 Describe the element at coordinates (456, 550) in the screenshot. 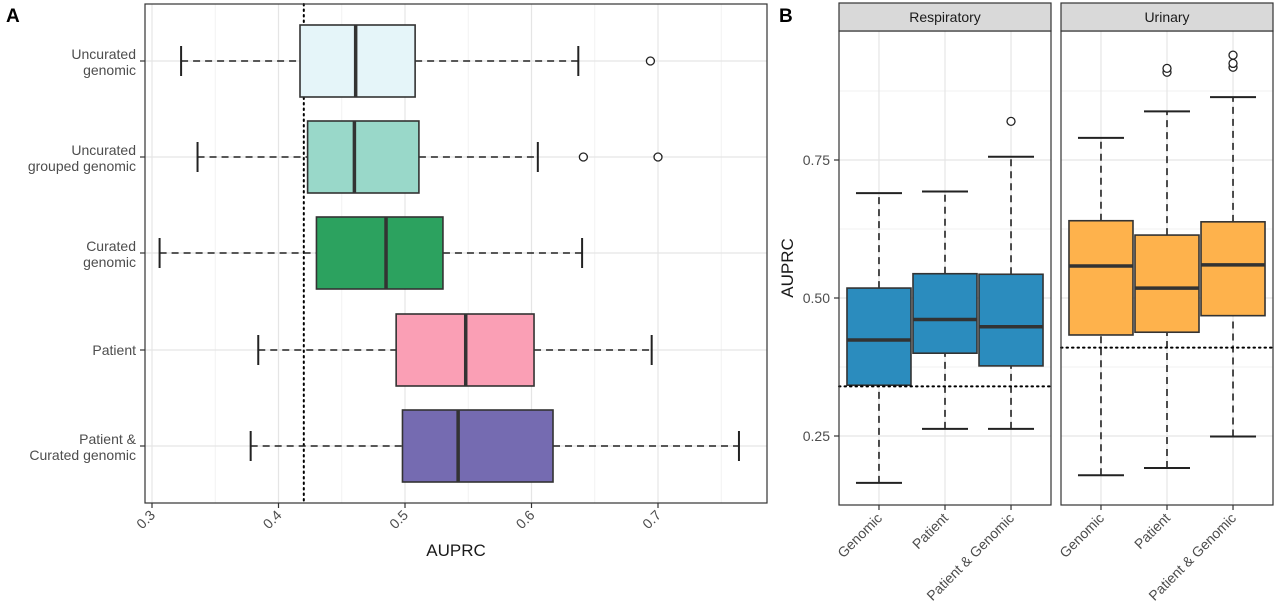

I see `x-axis-title: AUPRC` at that location.